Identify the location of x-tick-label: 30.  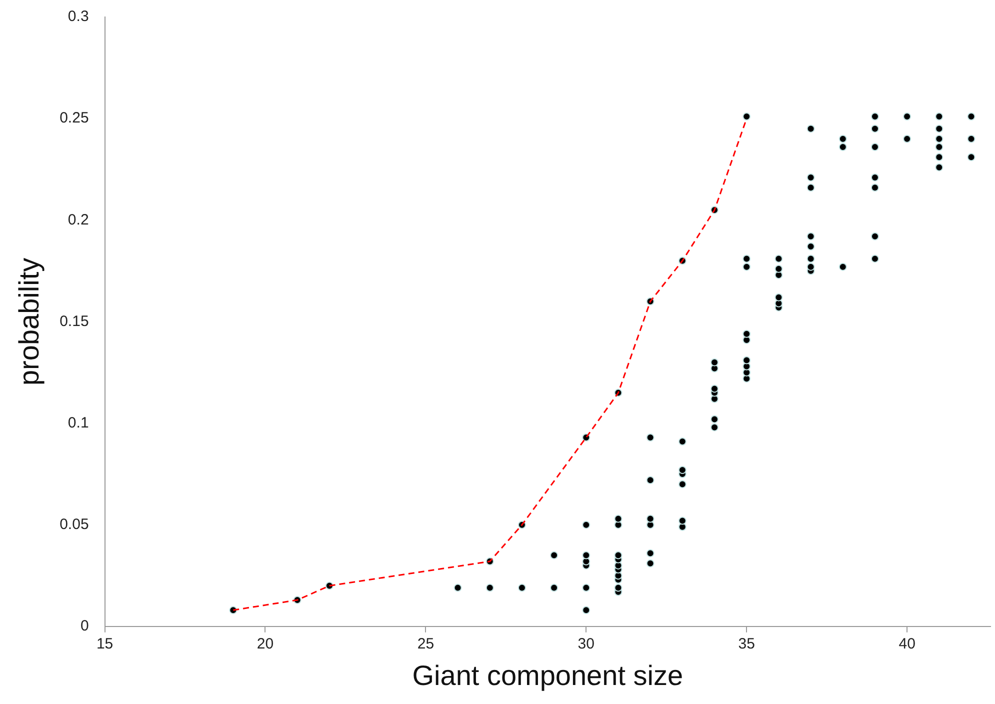
(586, 644).